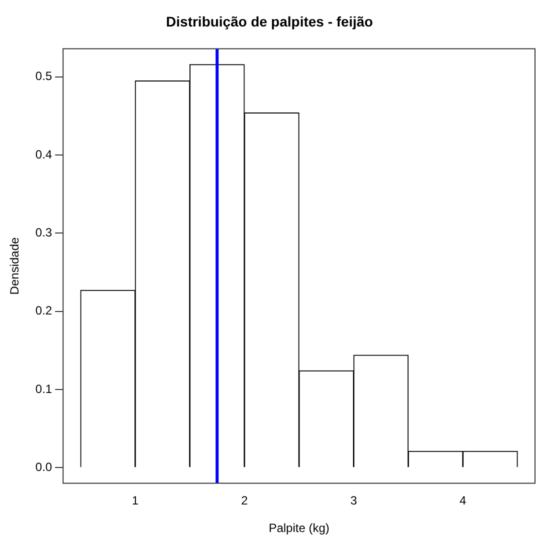 The image size is (543, 540). Describe the element at coordinates (269, 21) in the screenshot. I see `chart-title: Distribuição de palpites - feijão` at that location.